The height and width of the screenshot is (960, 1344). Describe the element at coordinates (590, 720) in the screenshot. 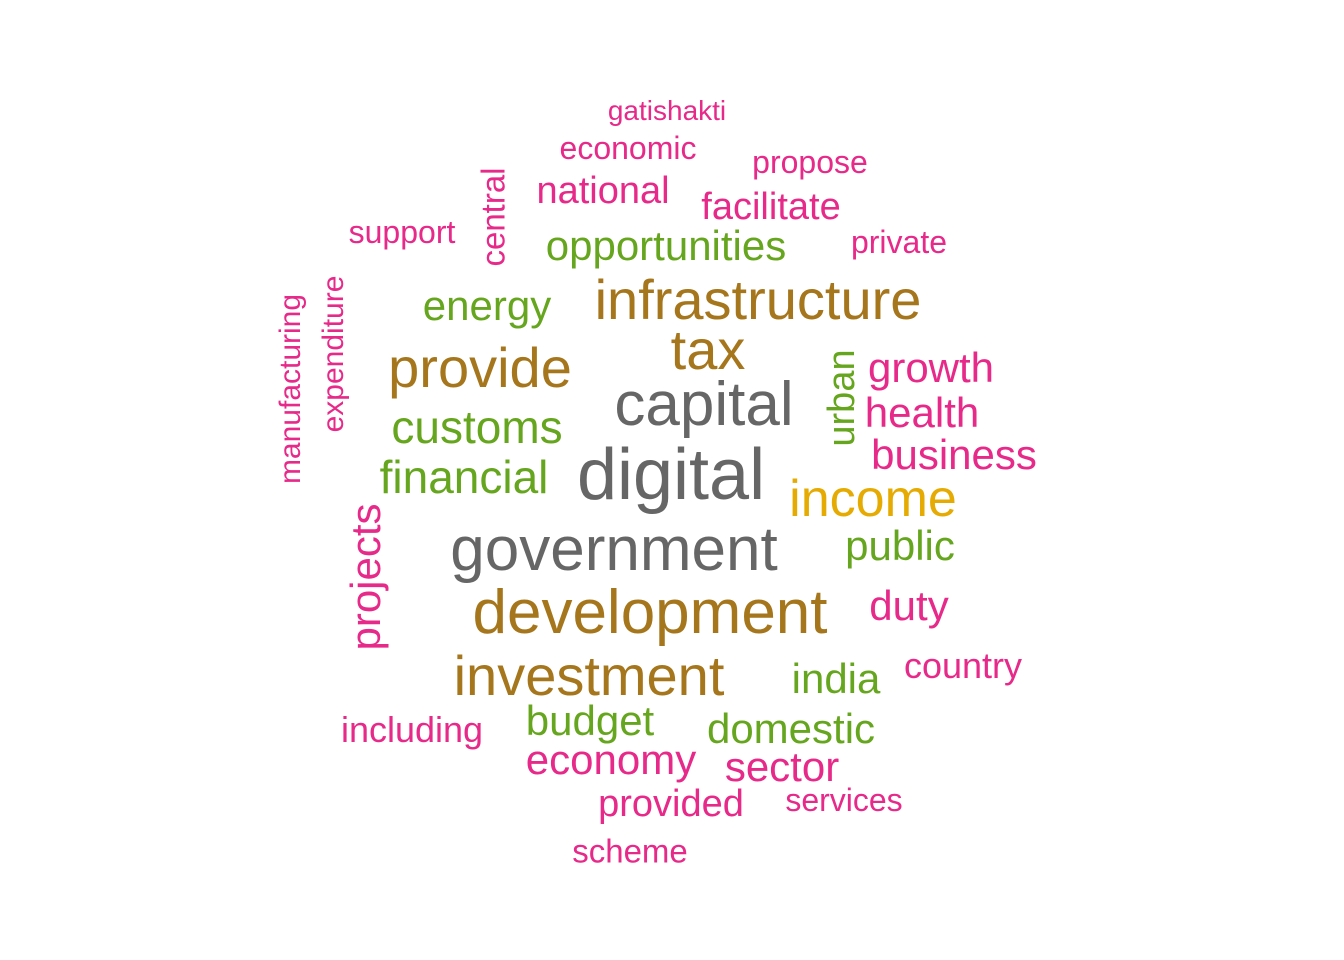

I see `word-budget: budget` at that location.